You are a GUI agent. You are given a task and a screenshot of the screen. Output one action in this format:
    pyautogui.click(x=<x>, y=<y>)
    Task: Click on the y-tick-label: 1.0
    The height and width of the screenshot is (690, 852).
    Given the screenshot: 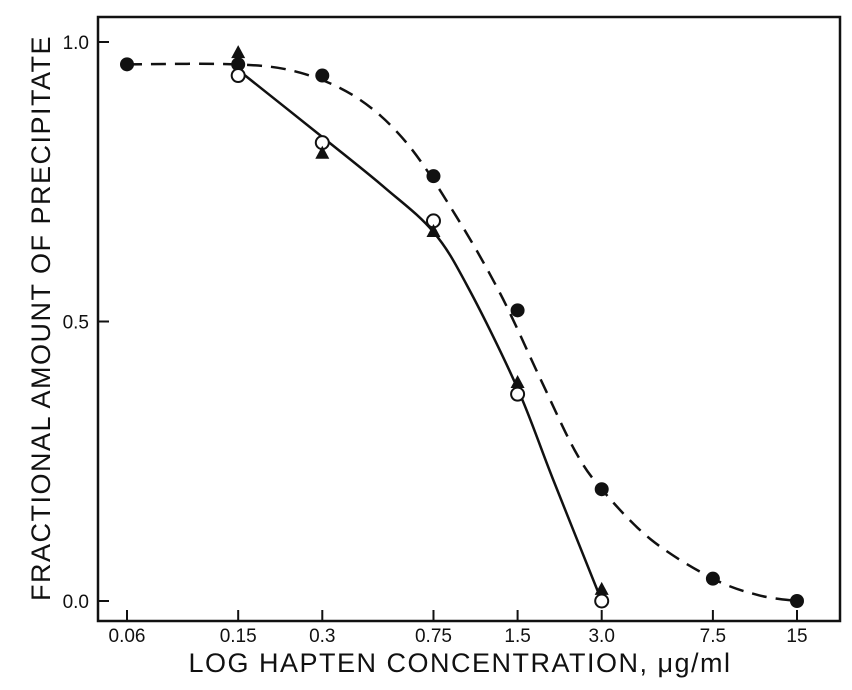 What is the action you would take?
    pyautogui.click(x=76, y=43)
    